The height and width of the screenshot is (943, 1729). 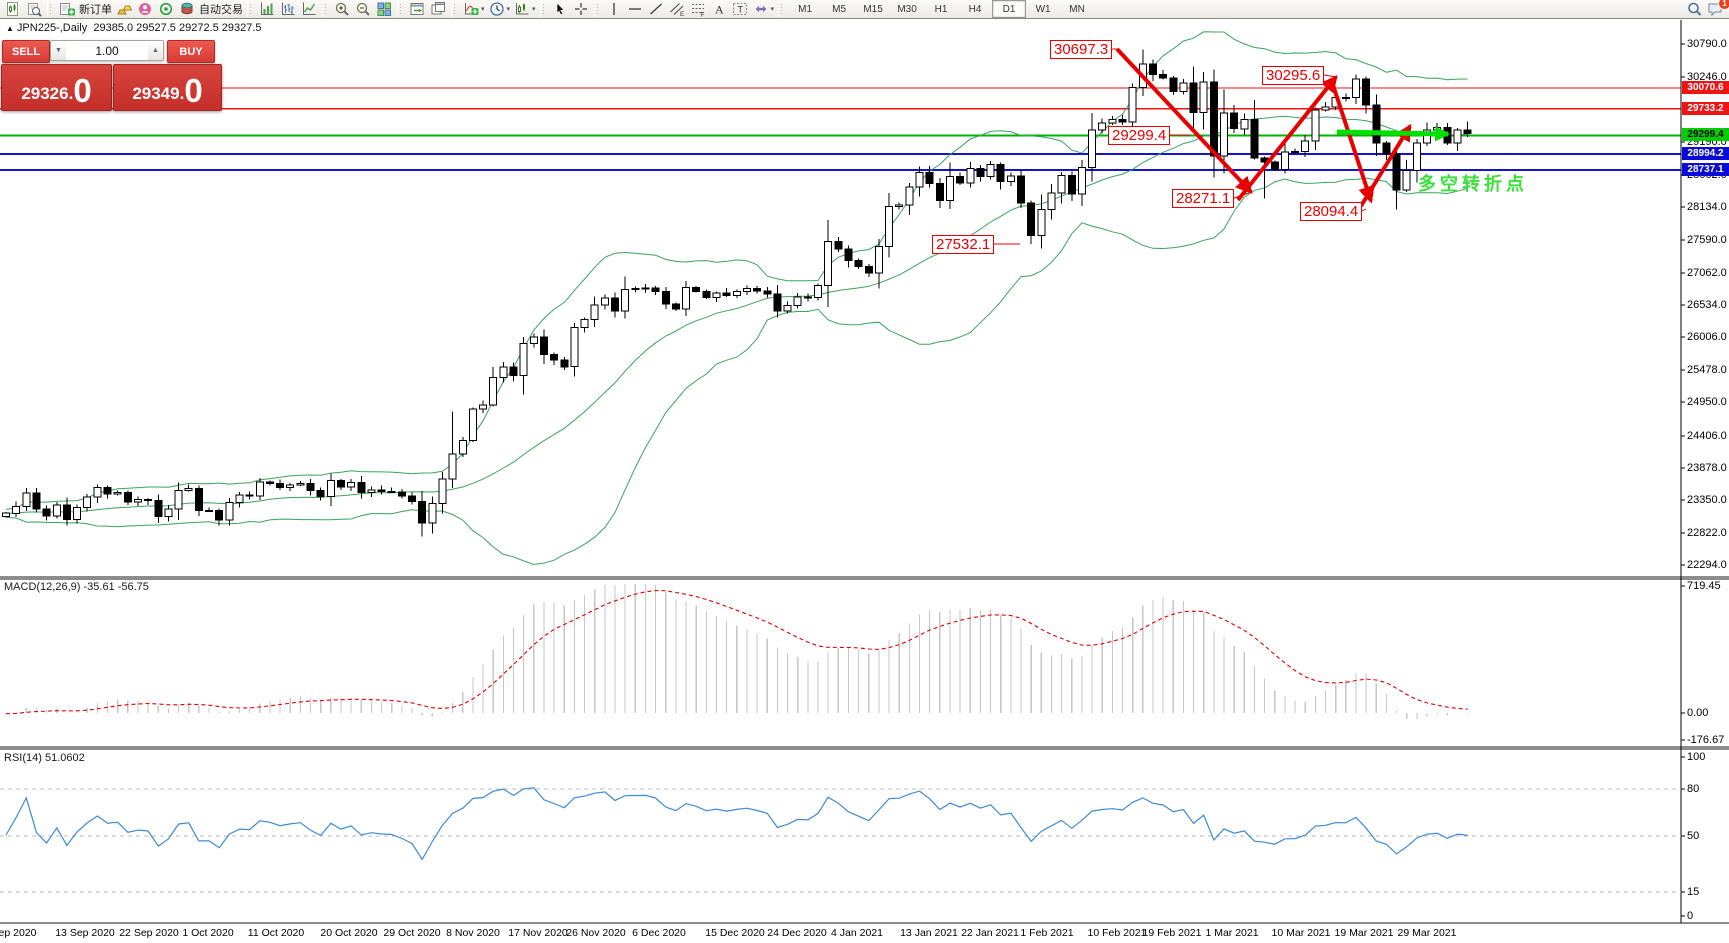 I want to click on date-axis-label: 6 Dec 2020, so click(x=659, y=933).